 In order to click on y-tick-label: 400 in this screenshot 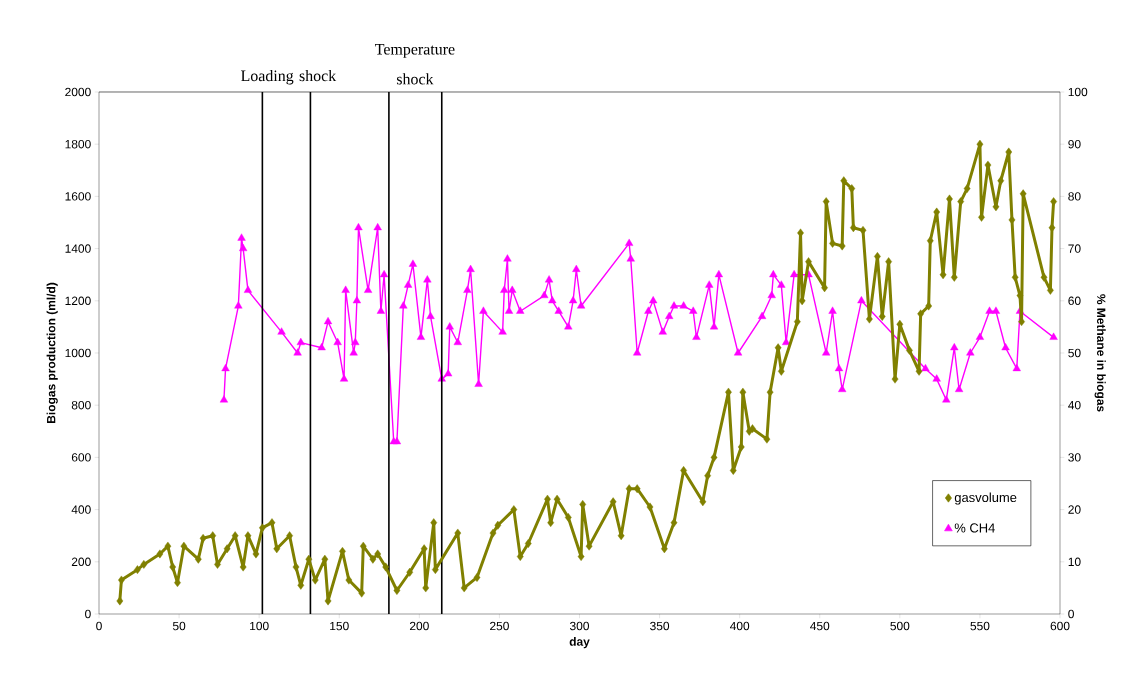, I will do `click(81, 509)`.